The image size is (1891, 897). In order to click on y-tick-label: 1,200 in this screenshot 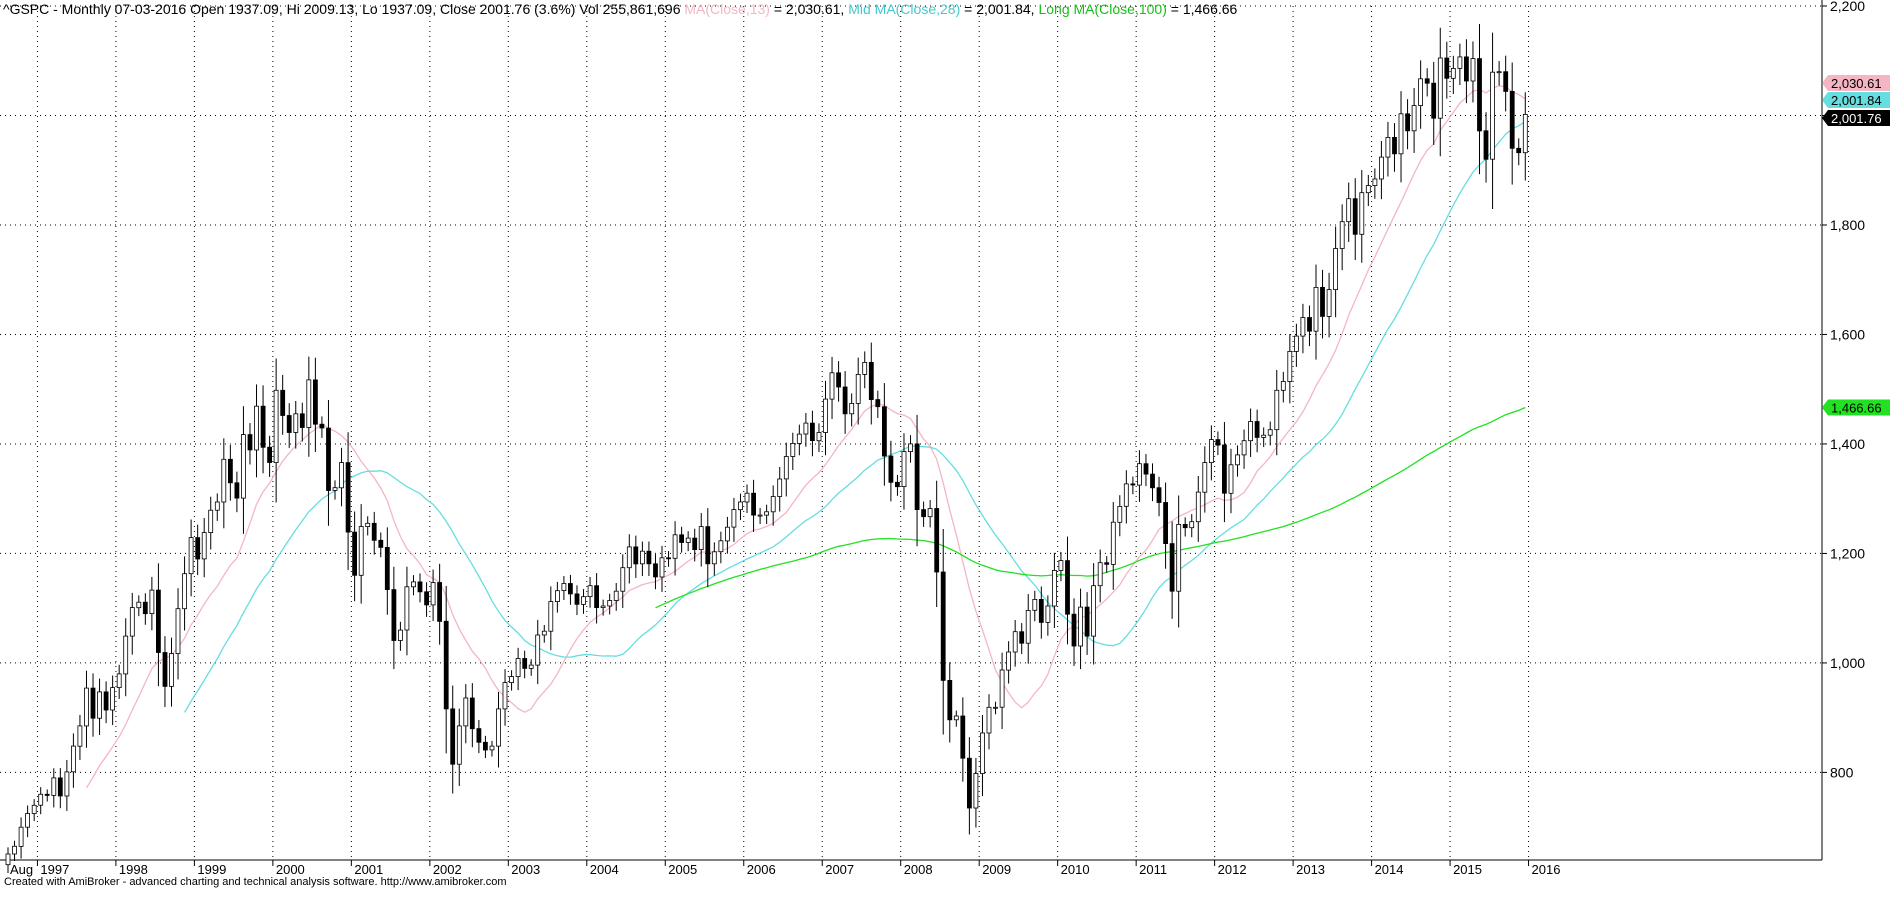, I will do `click(1847, 553)`.